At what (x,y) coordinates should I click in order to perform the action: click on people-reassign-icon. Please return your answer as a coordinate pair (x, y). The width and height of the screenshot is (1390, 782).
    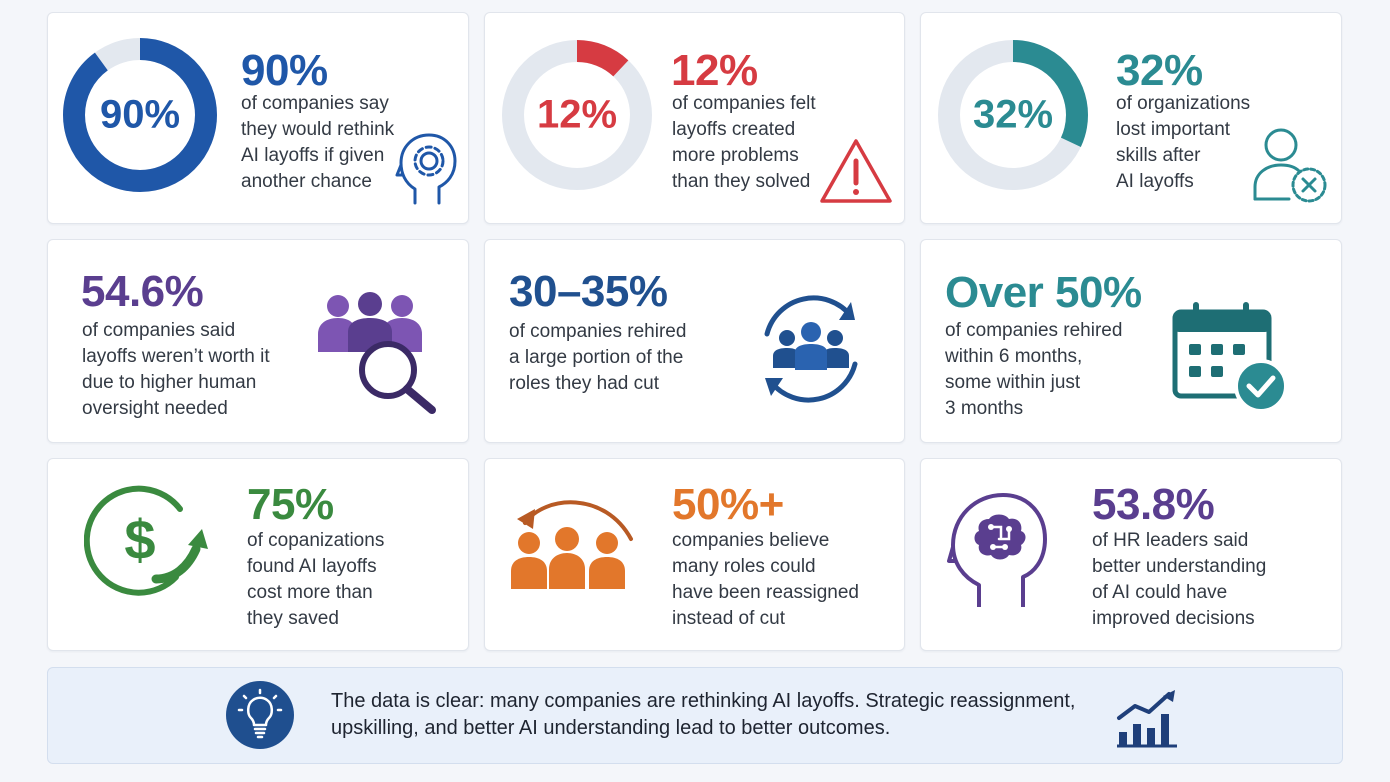
    Looking at the image, I should click on (571, 541).